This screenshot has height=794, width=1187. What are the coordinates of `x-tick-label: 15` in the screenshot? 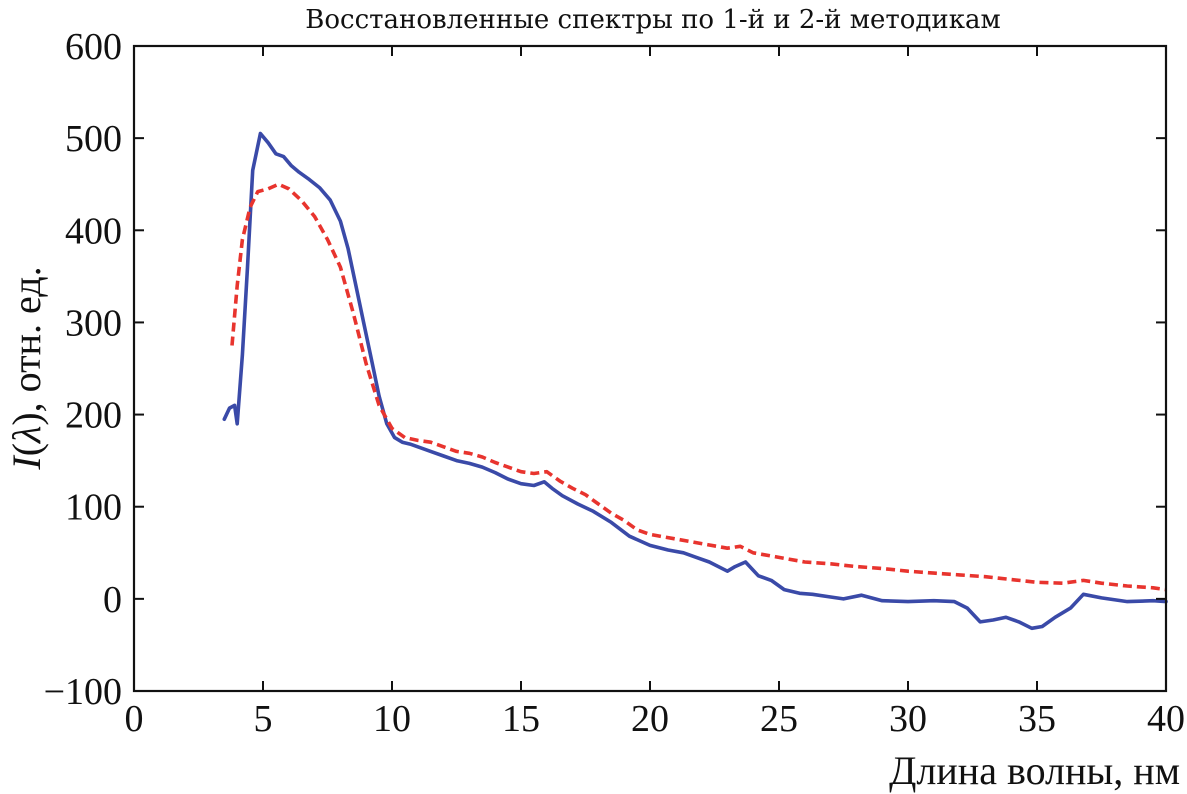 It's located at (521, 719).